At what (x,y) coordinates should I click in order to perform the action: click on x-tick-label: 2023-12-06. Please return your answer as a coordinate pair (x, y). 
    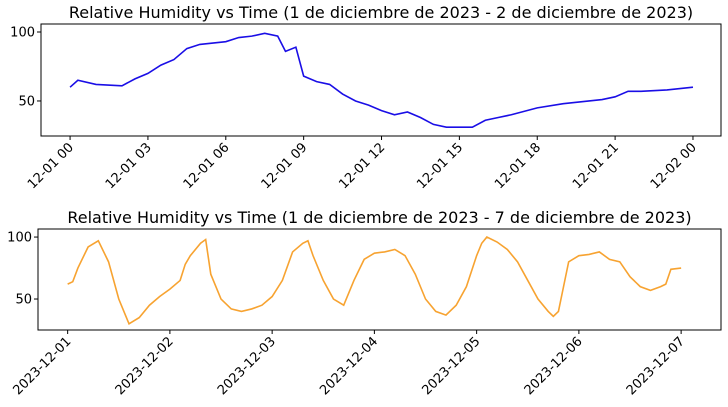
    Looking at the image, I should click on (554, 366).